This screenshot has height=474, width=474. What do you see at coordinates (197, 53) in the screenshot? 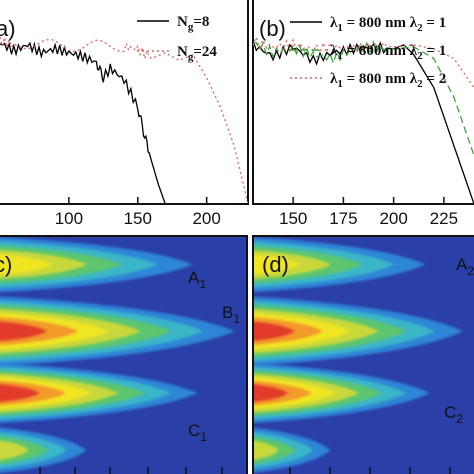
I see `panel-a-legend-entry: Ng=24` at bounding box center [197, 53].